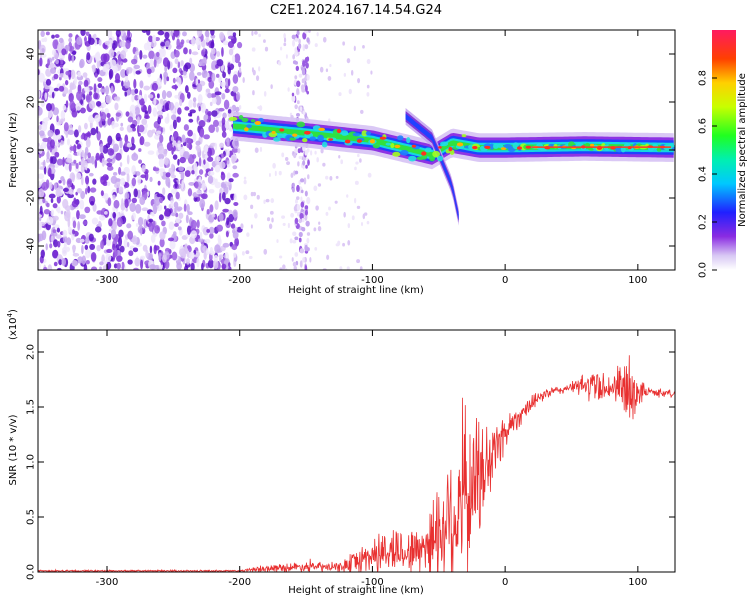 Image resolution: width=750 pixels, height=600 pixels. Describe the element at coordinates (505, 582) in the screenshot. I see `x-tick-label: 0` at that location.